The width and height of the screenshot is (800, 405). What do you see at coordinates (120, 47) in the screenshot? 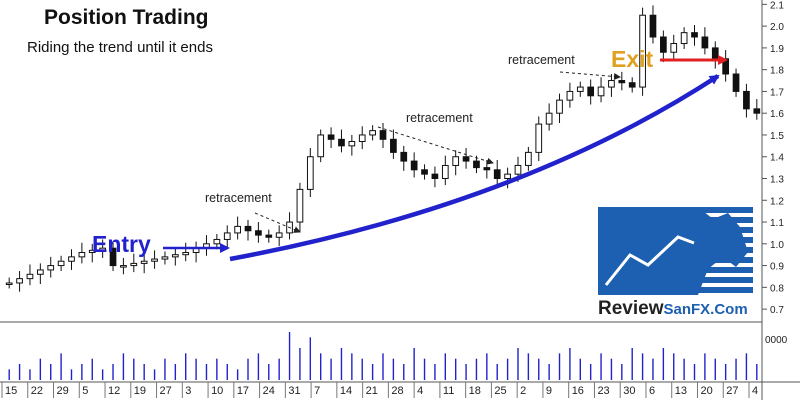
I see `chart-subtitle: Riding the trend until it ends` at bounding box center [120, 47].